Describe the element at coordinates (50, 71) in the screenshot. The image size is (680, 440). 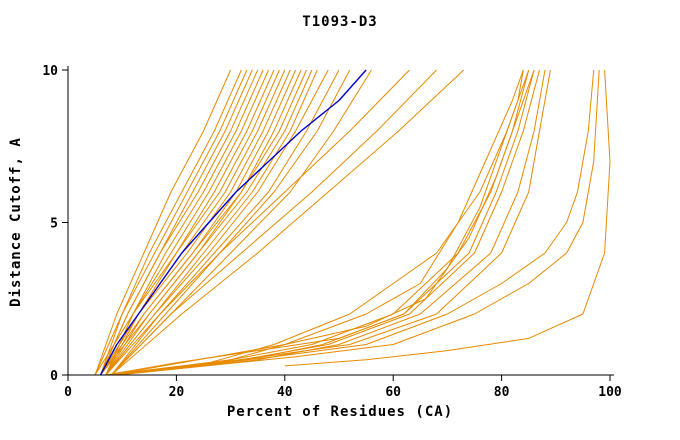
I see `y-tick-label: 10` at that location.